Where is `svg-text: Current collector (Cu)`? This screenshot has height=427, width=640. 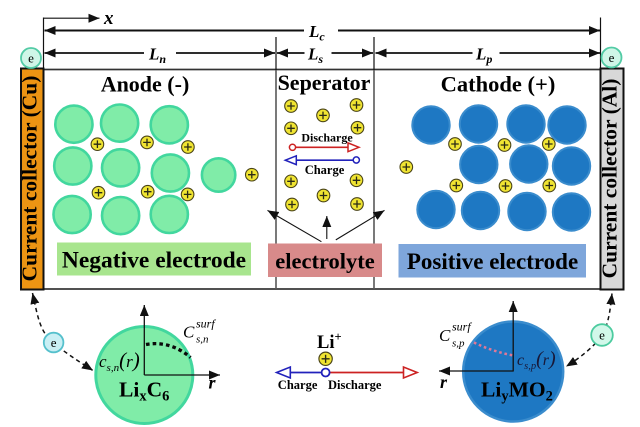 svg-text: Current collector (Cu) is located at coordinates (30, 179).